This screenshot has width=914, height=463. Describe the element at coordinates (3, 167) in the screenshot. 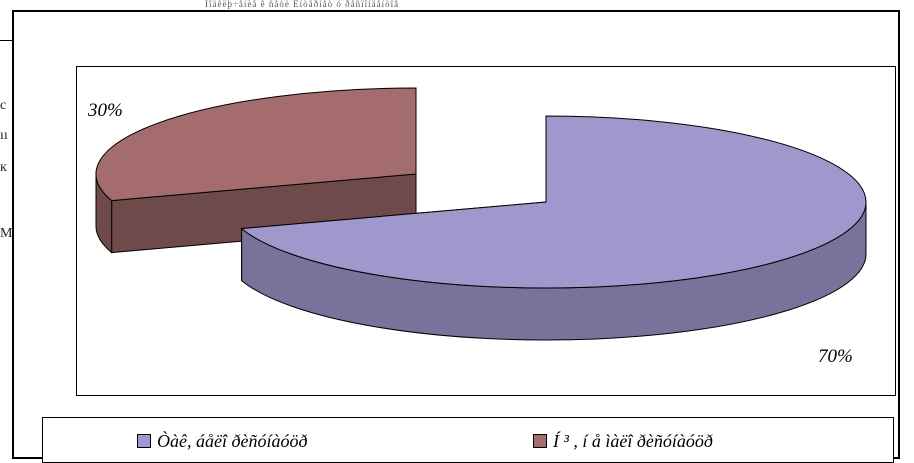

I see `margin-fragment: к` at that location.